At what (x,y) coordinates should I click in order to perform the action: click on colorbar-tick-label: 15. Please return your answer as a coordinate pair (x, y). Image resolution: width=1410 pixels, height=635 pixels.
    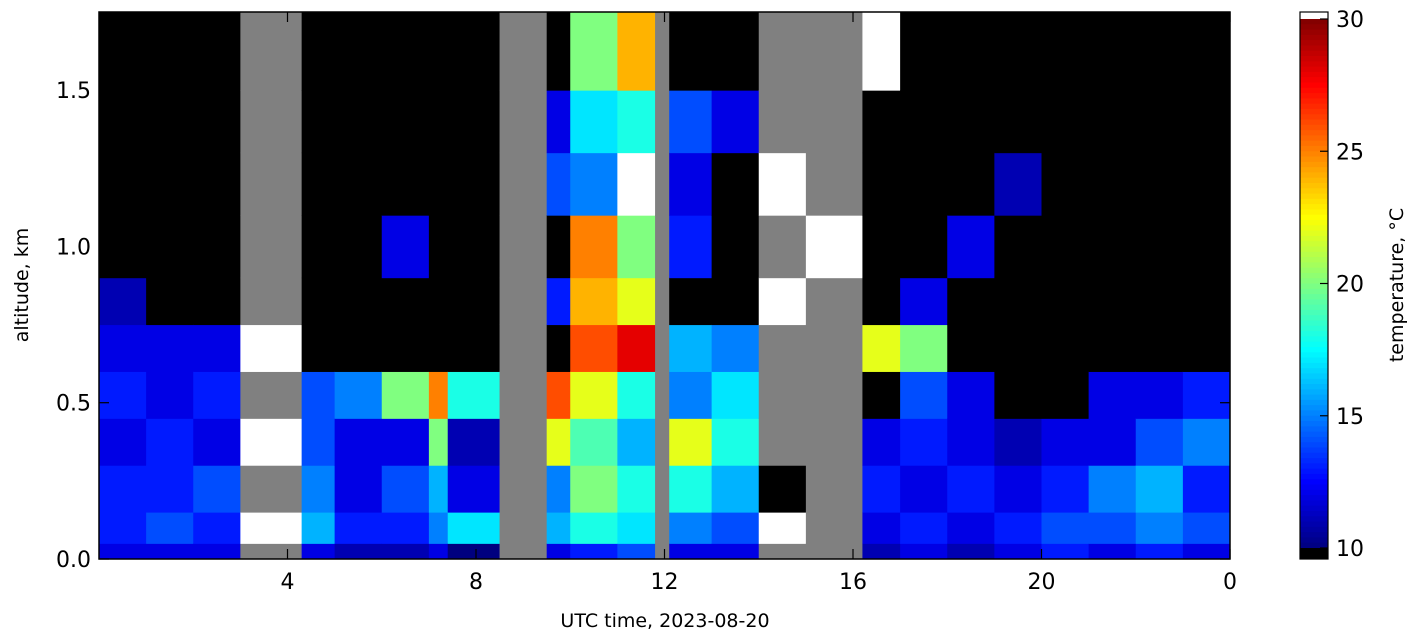
    Looking at the image, I should click on (1350, 417).